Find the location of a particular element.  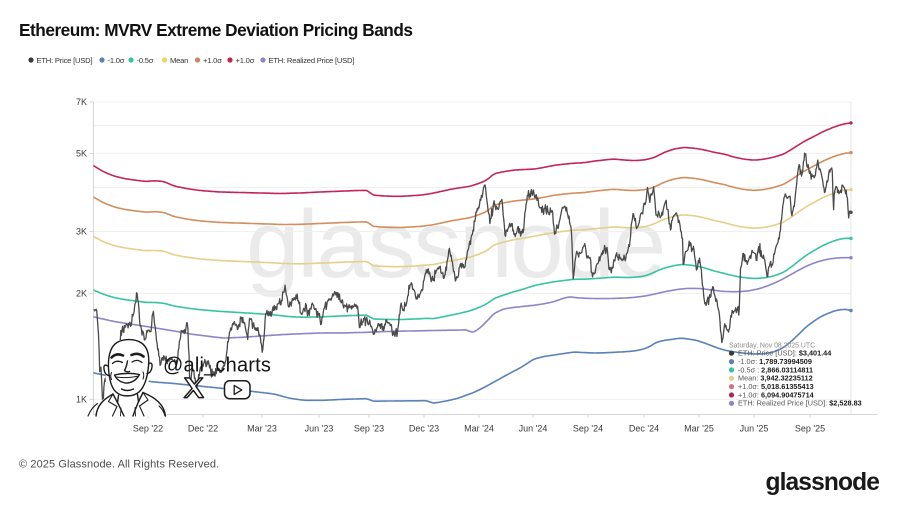

svg-text: 2K is located at coordinates (81, 294).